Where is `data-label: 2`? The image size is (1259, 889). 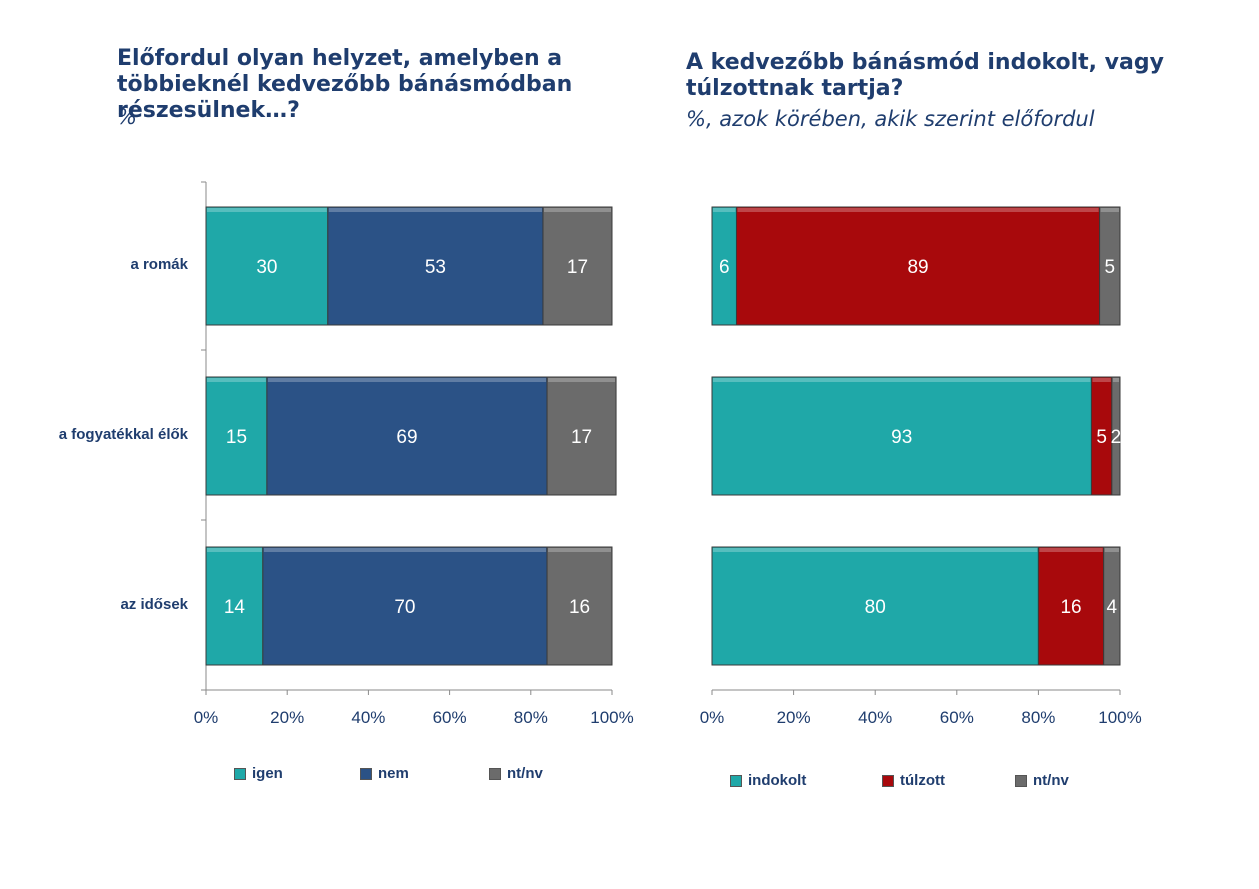 data-label: 2 is located at coordinates (1116, 437).